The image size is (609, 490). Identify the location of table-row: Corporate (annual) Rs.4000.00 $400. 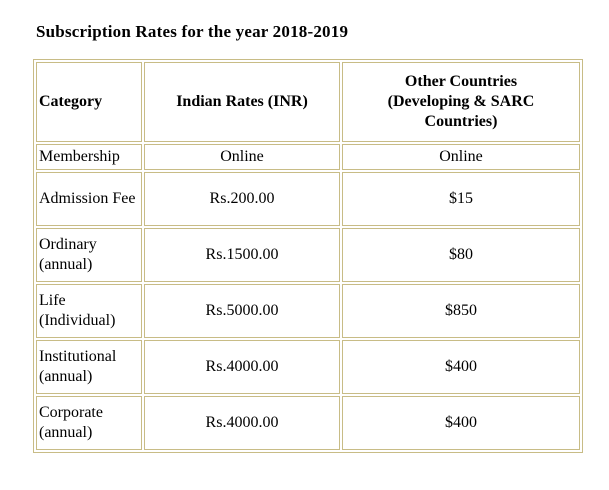
(308, 423).